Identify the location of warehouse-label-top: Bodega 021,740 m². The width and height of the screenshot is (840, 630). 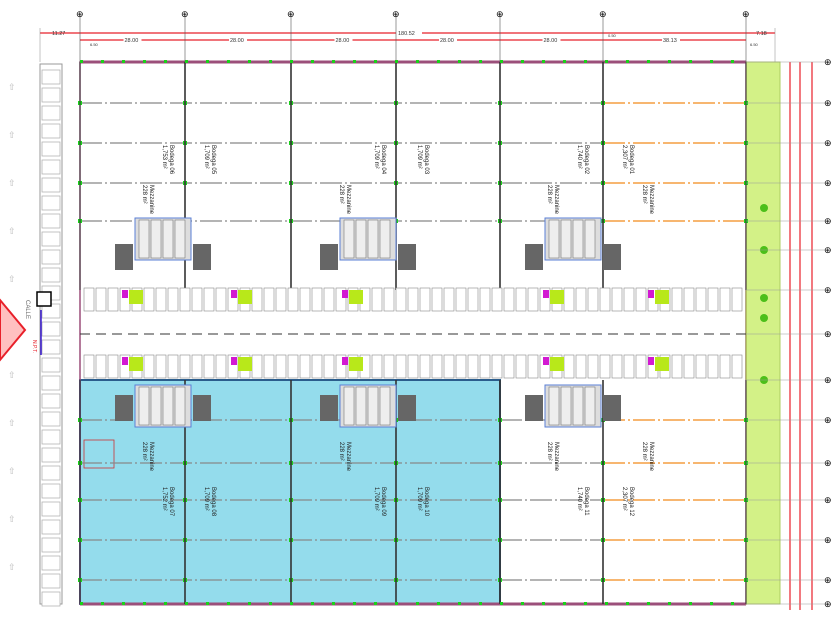
(582, 160).